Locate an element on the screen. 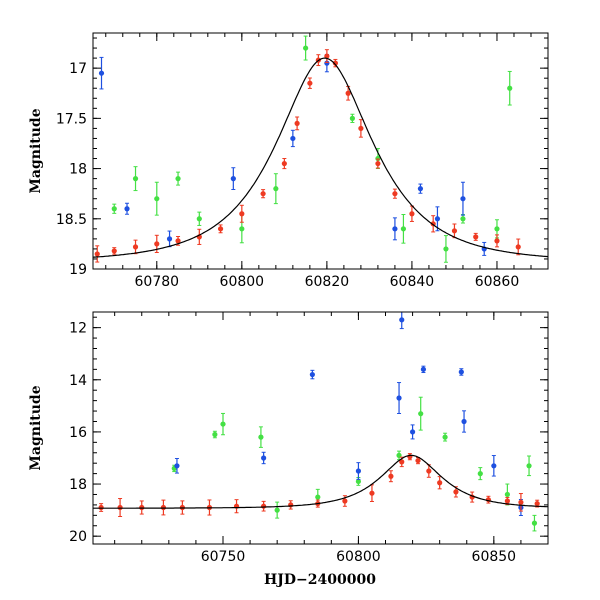  x-tick-label: 60850 is located at coordinates (494, 557).